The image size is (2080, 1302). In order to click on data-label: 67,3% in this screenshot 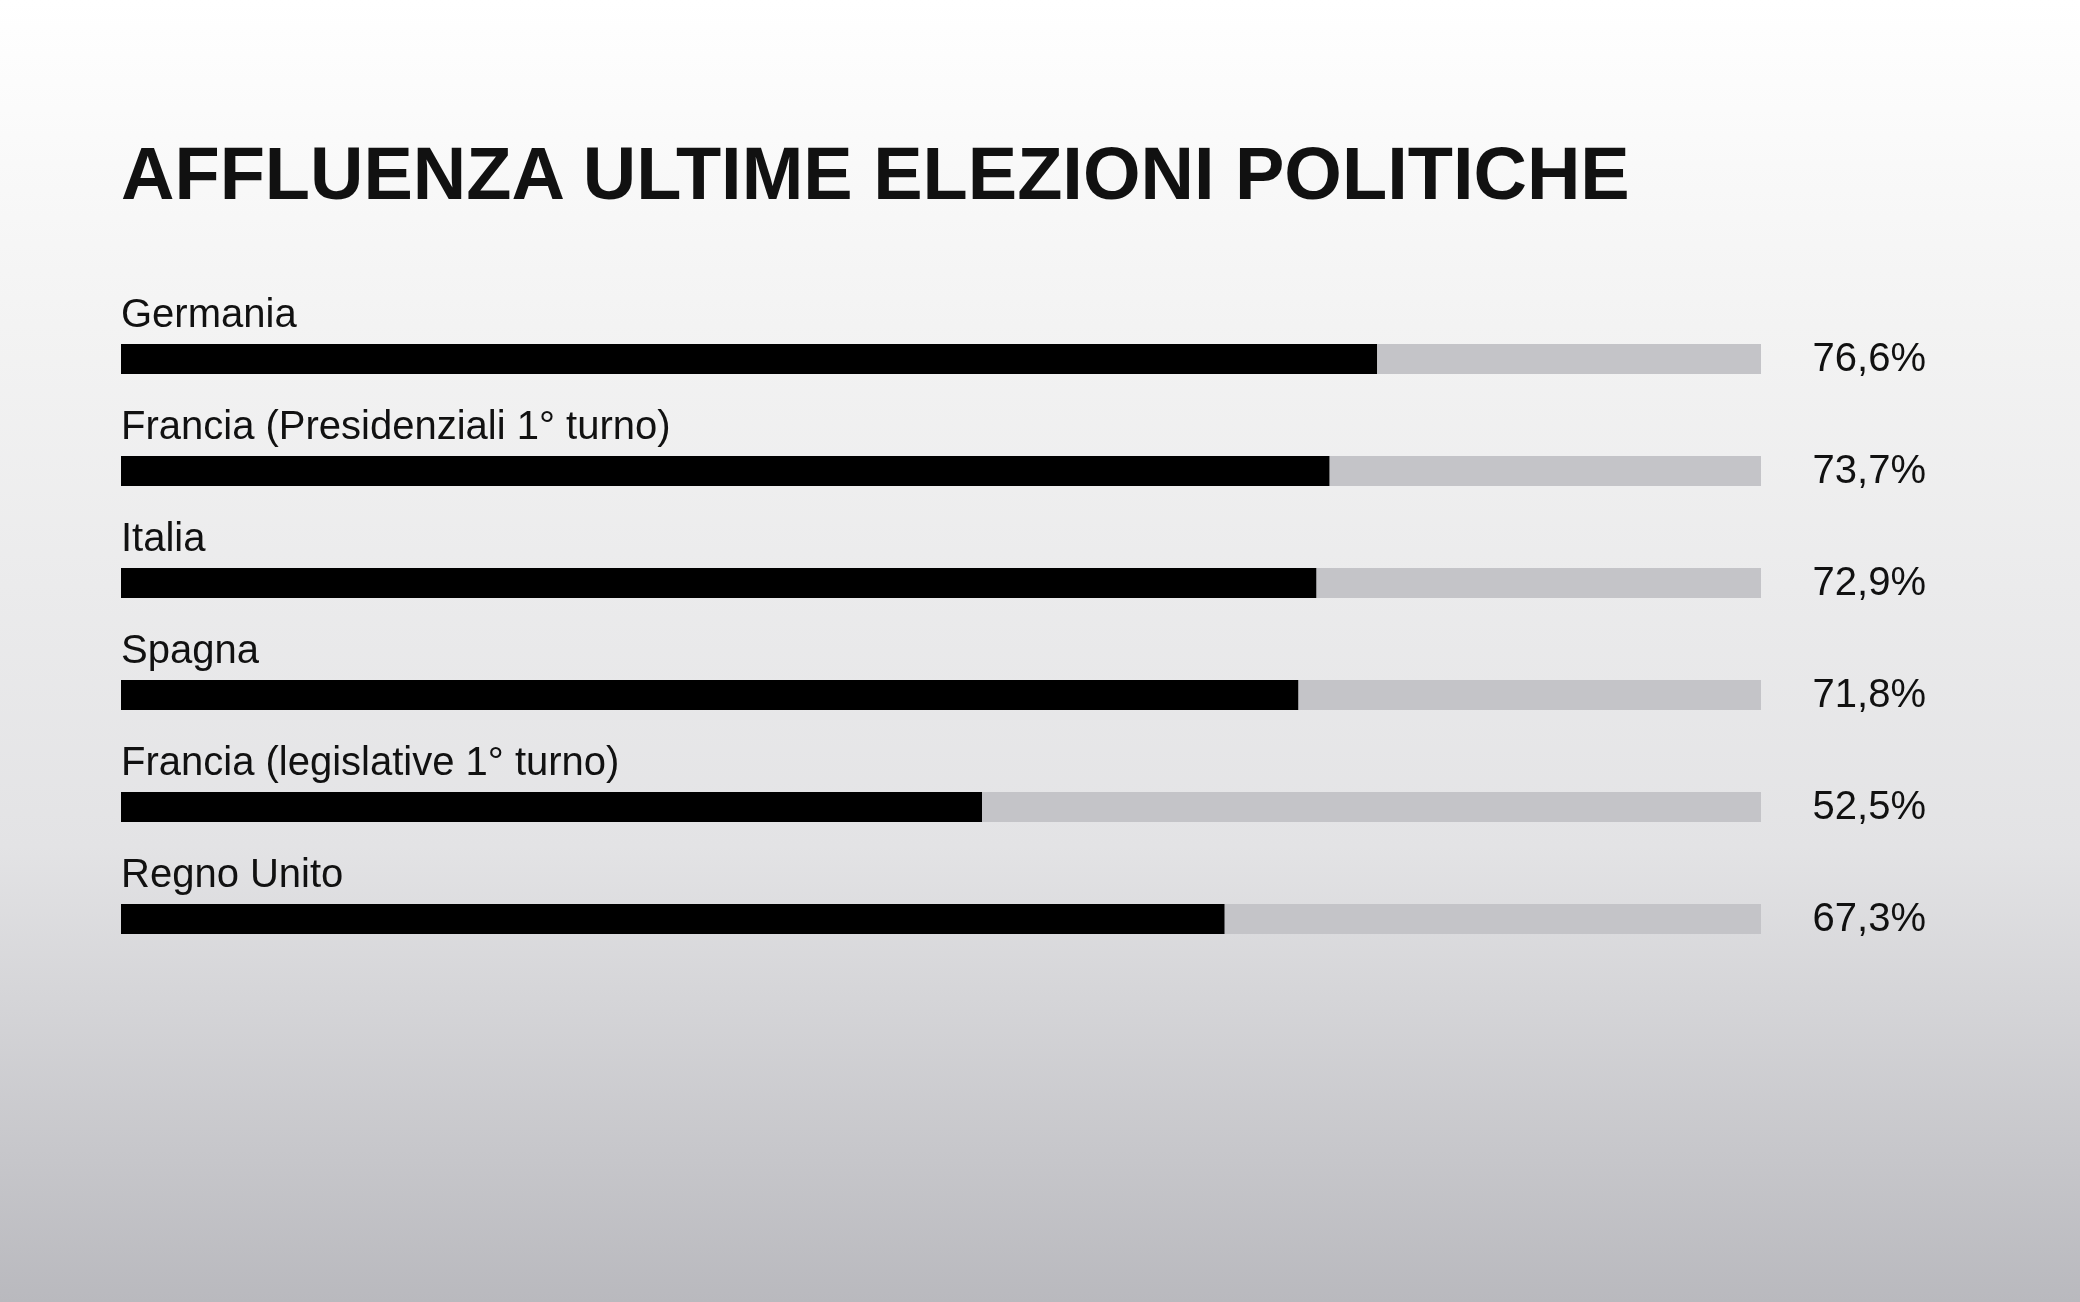, I will do `click(1869, 917)`.